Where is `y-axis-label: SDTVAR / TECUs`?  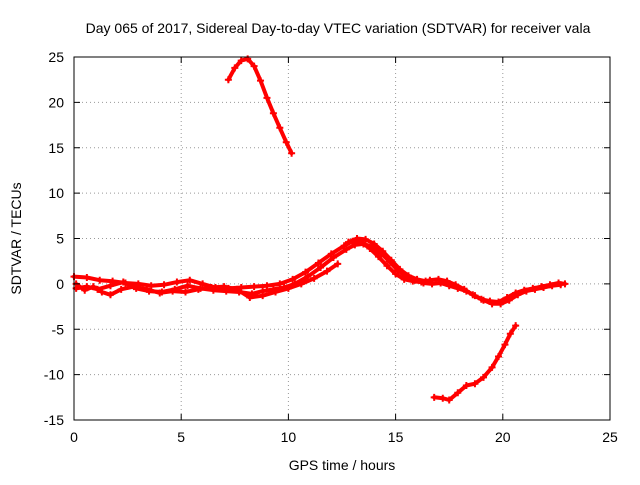 y-axis-label: SDTVAR / TECUs is located at coordinates (16, 238).